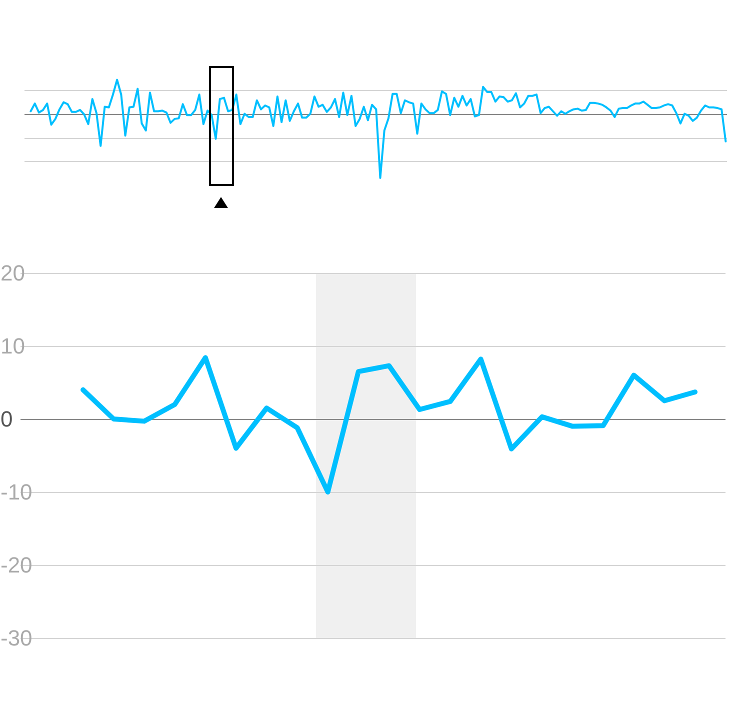 The width and height of the screenshot is (750, 710). Describe the element at coordinates (16, 638) in the screenshot. I see `y-tick-label: -30` at that location.